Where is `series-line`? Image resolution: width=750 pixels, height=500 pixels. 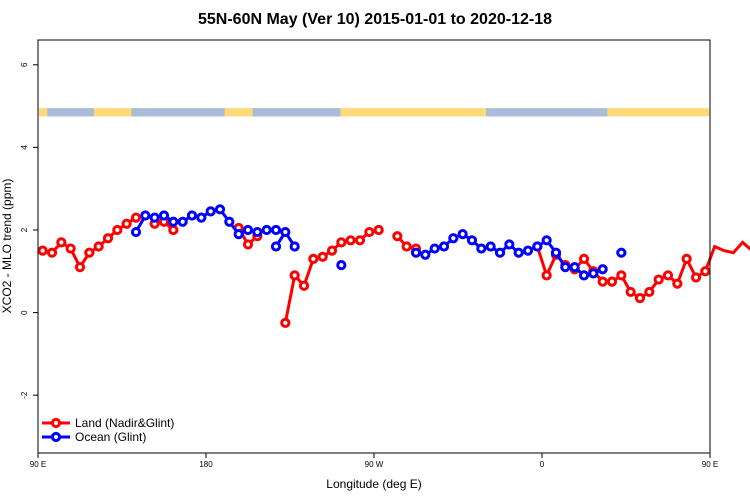
series-line is located at coordinates (642, 270).